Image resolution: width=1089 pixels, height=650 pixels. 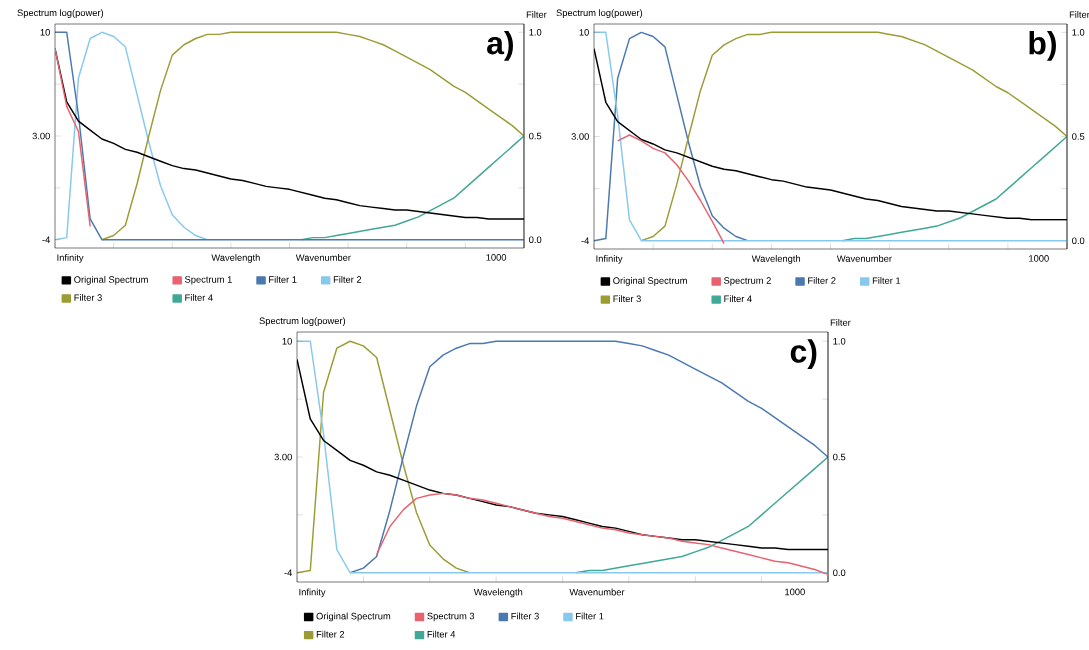 I want to click on legend-label: Spectrum 2, so click(x=747, y=281).